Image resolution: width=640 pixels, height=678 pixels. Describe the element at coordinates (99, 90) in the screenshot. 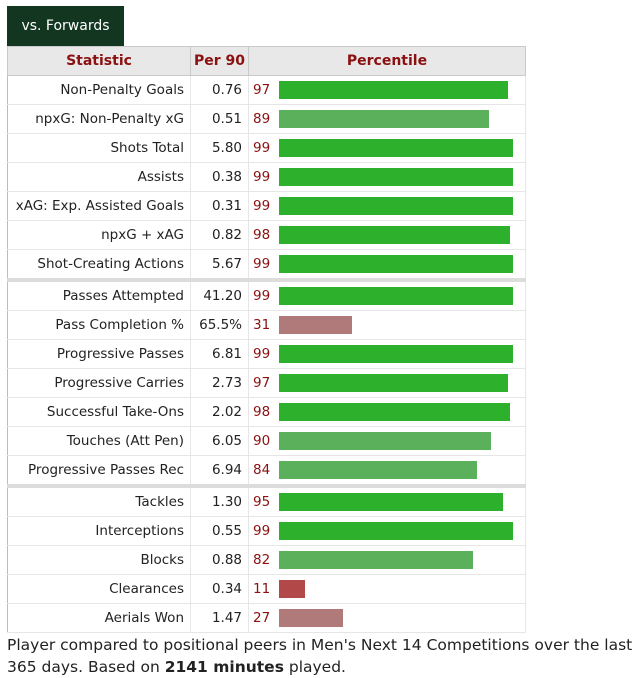

I see `stat-name: Non-Penalty Goals` at that location.